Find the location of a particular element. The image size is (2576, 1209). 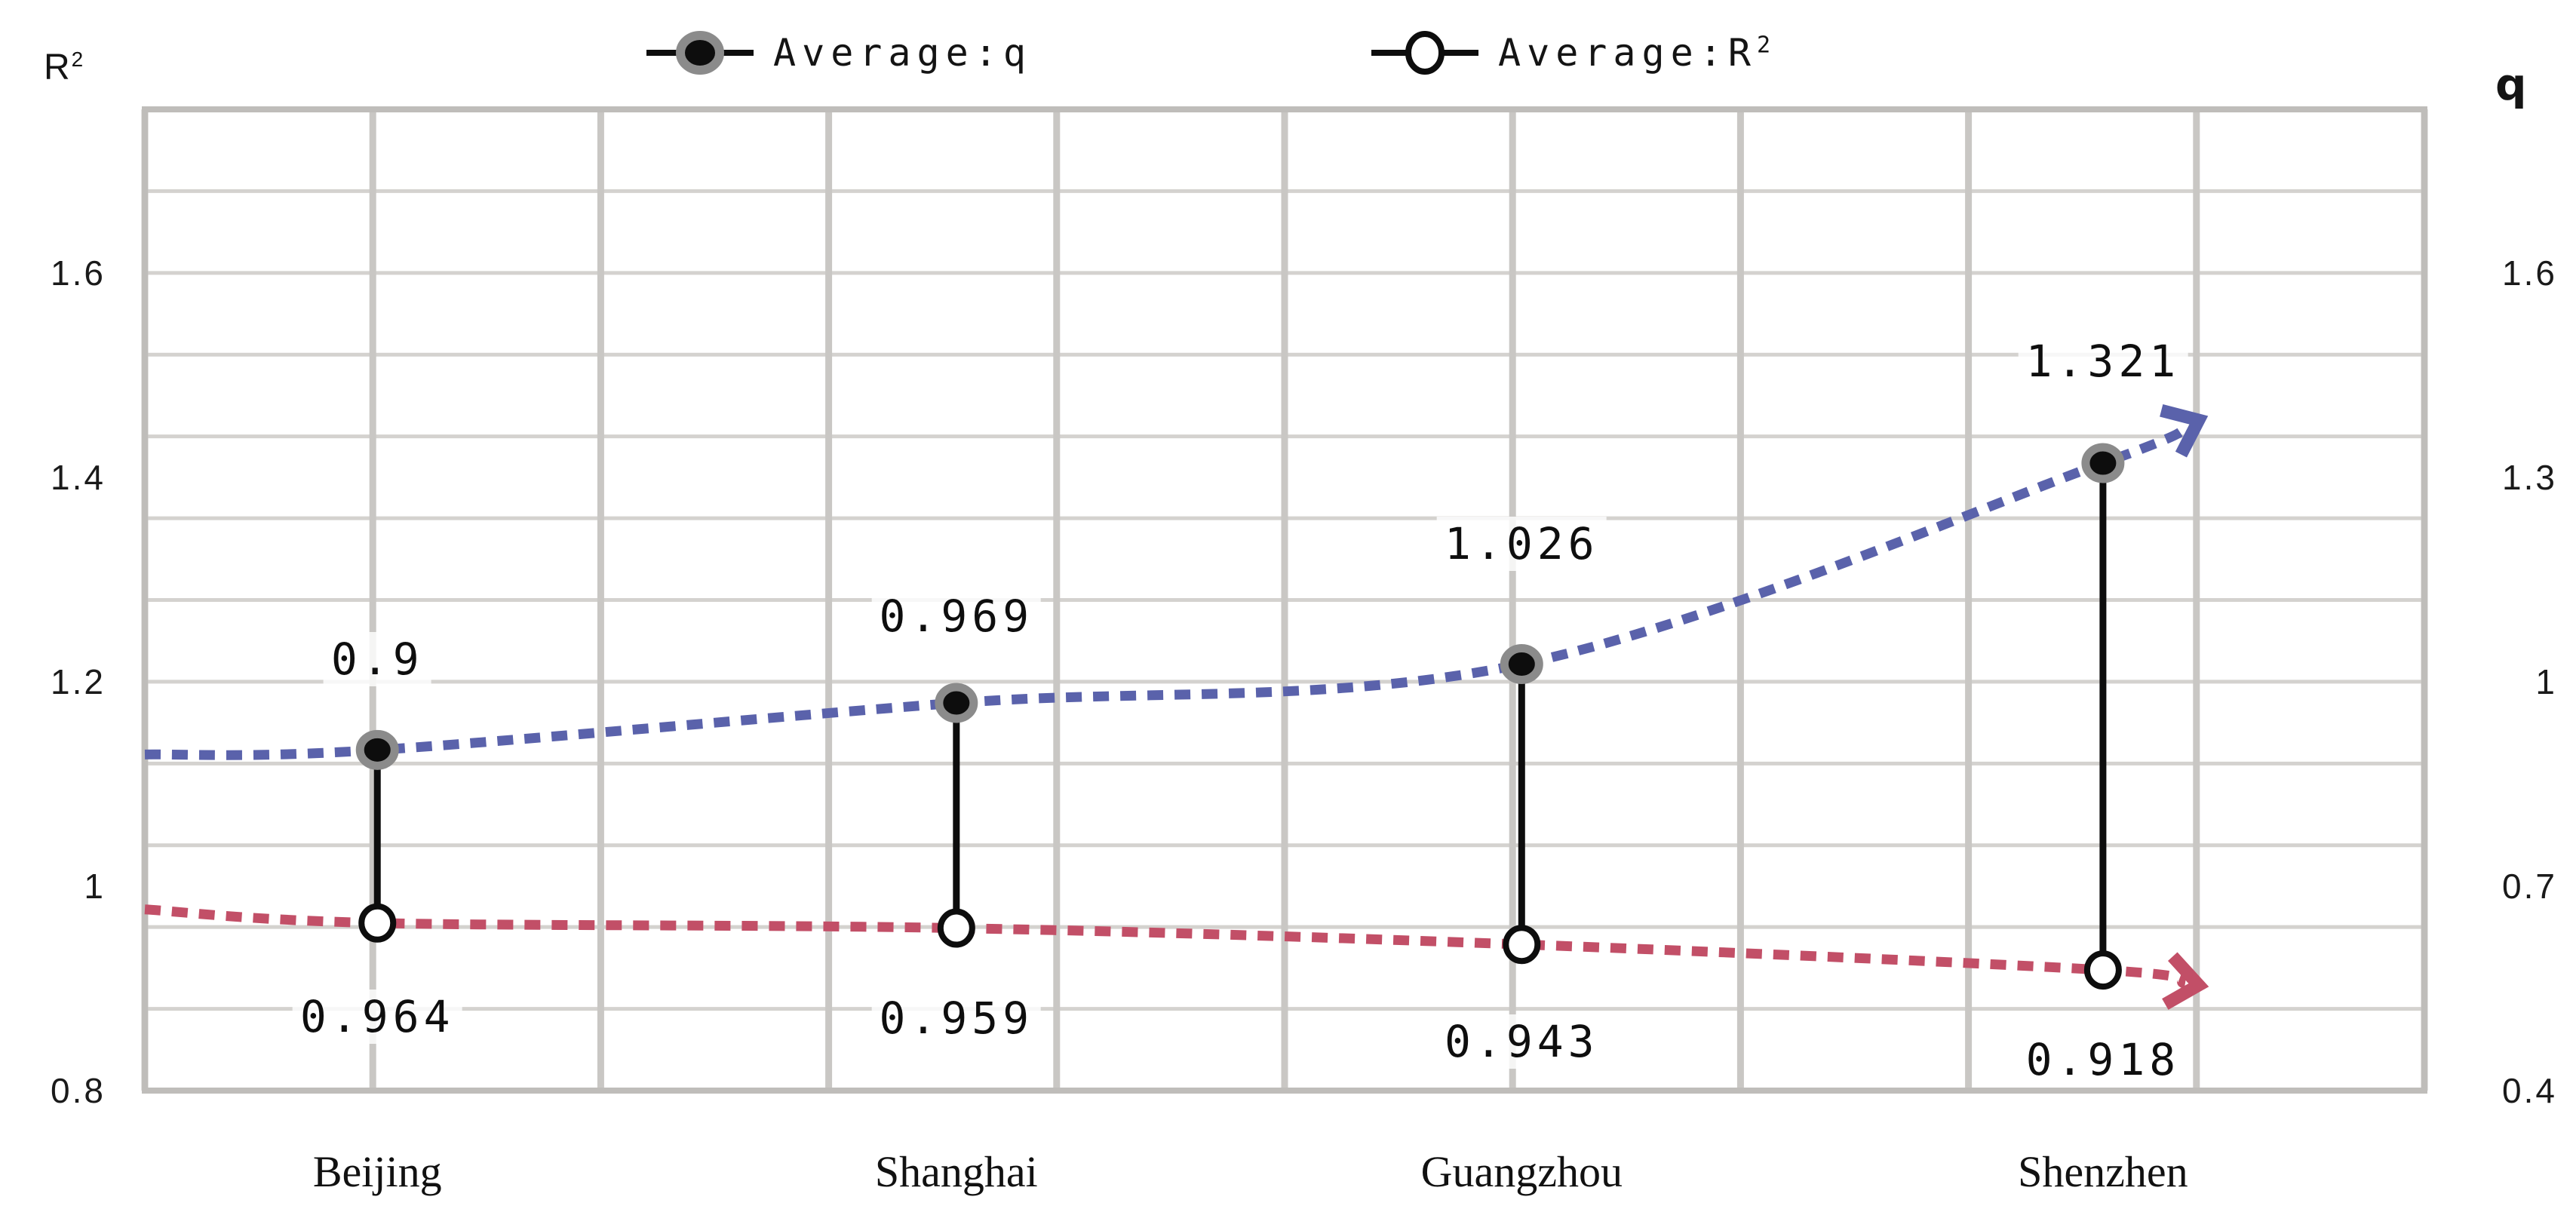

legend-marker-average-q is located at coordinates (700, 53).